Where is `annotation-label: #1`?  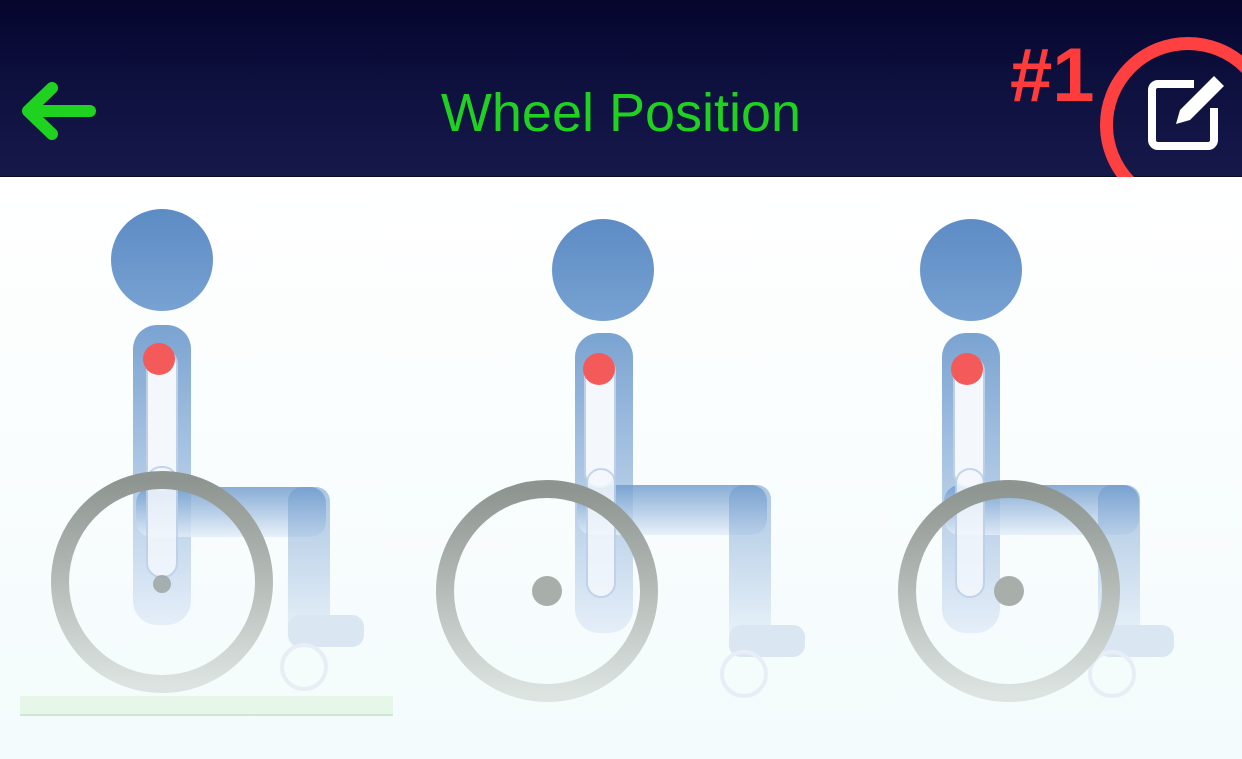
annotation-label: #1 is located at coordinates (1052, 75).